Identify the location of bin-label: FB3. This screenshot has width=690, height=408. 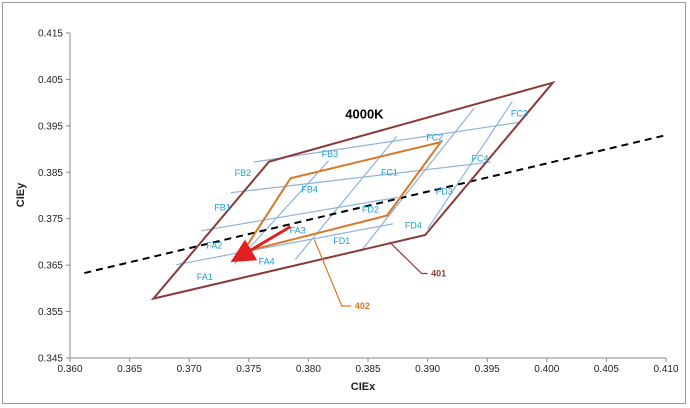
(330, 154).